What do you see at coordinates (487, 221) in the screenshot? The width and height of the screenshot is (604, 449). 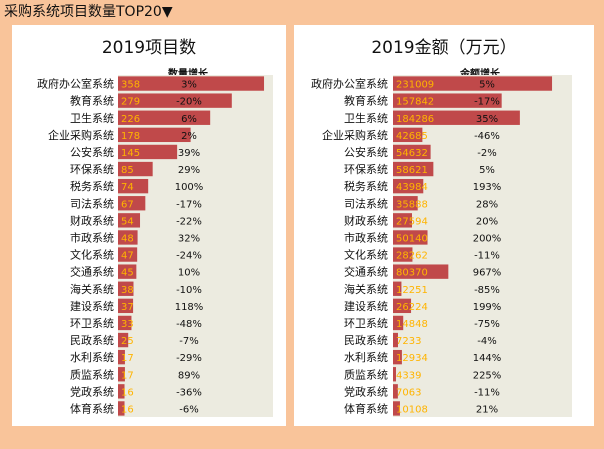 I see `amount-growth-label: 20%` at bounding box center [487, 221].